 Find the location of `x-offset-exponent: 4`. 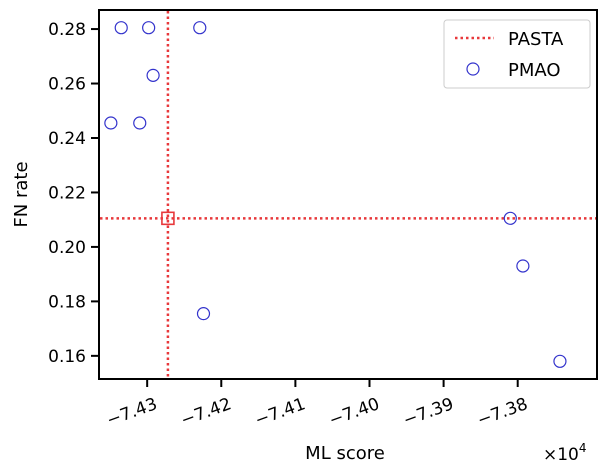

x-offset-exponent: 4 is located at coordinates (583, 448).